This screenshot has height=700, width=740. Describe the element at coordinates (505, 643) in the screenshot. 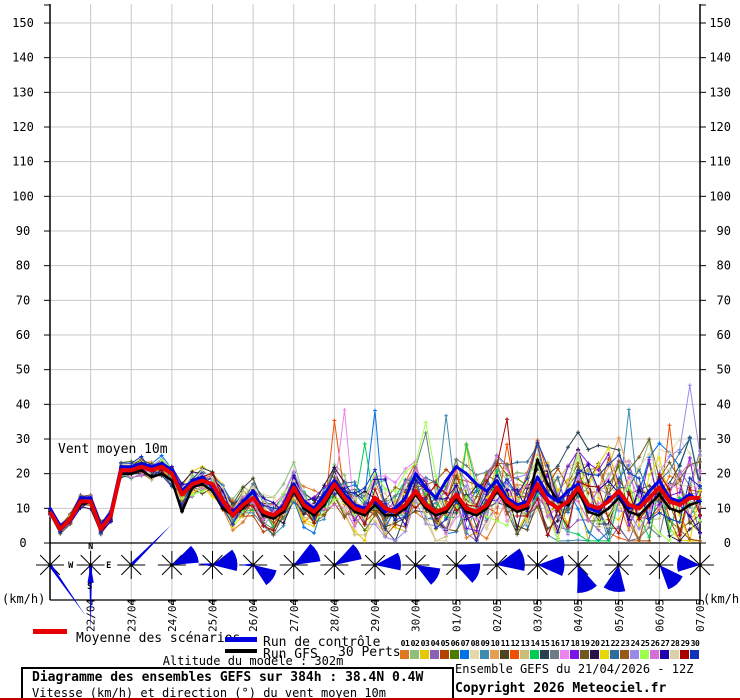

I see `pert-number-11: 11` at that location.